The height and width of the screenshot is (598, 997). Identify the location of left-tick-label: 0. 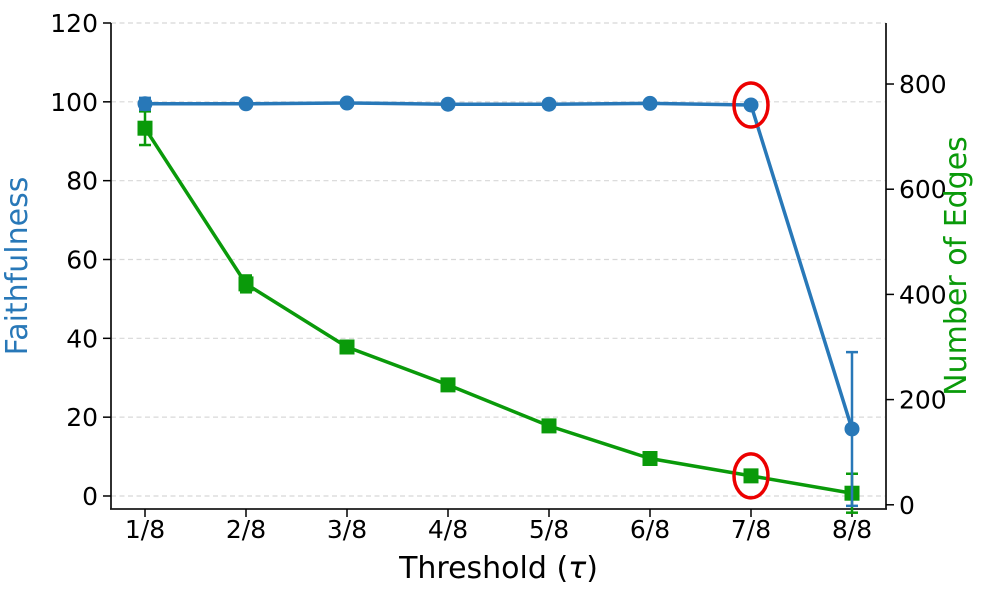
(90, 496).